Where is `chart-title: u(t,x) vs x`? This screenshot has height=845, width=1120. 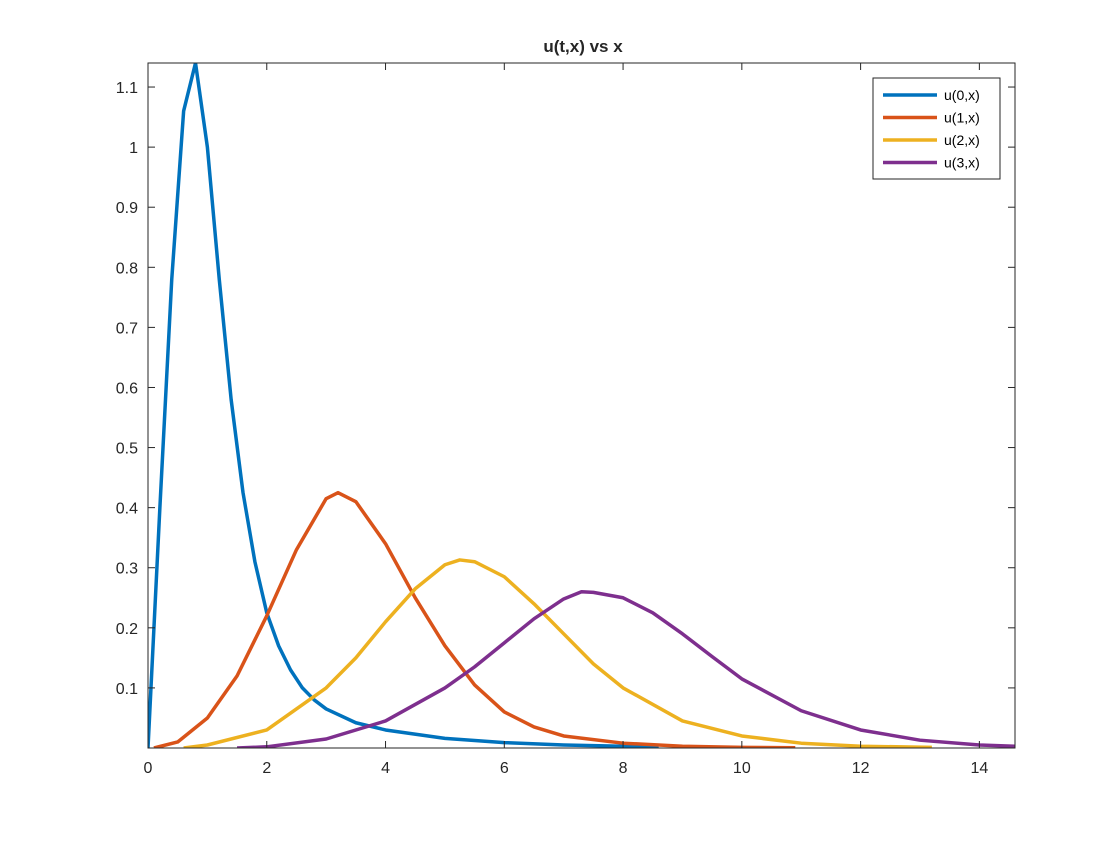 chart-title: u(t,x) vs x is located at coordinates (583, 46).